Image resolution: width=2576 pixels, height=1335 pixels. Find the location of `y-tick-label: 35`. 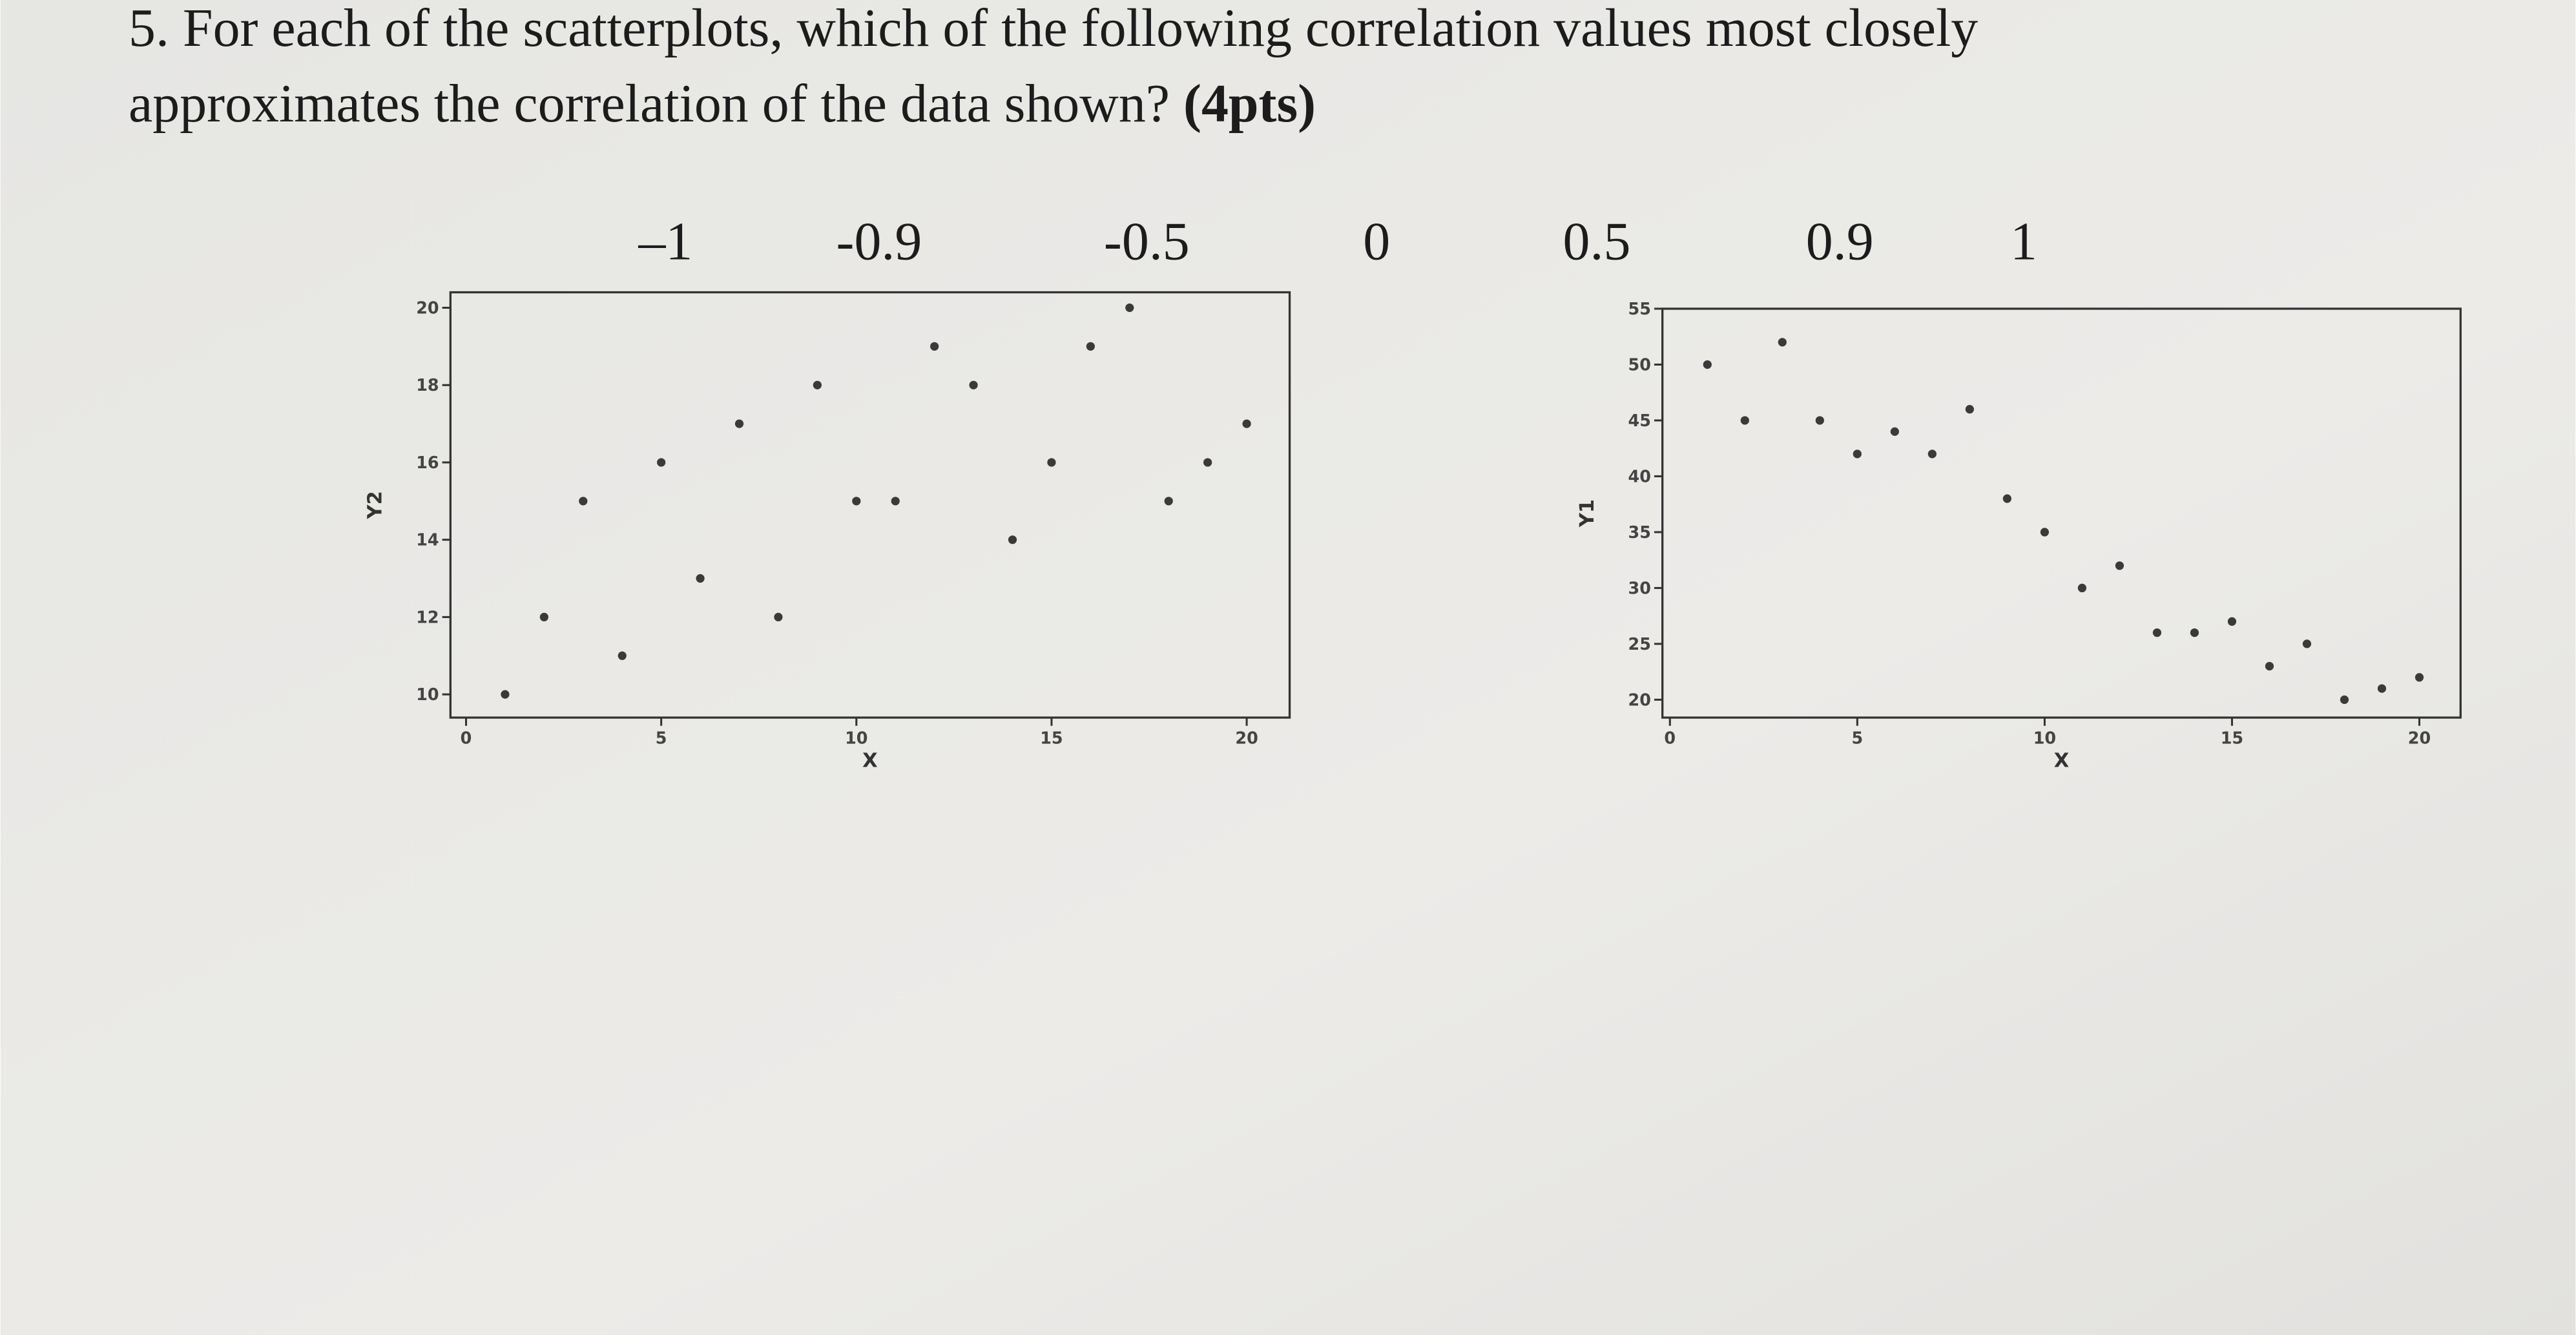

y-tick-label: 35 is located at coordinates (1639, 532).